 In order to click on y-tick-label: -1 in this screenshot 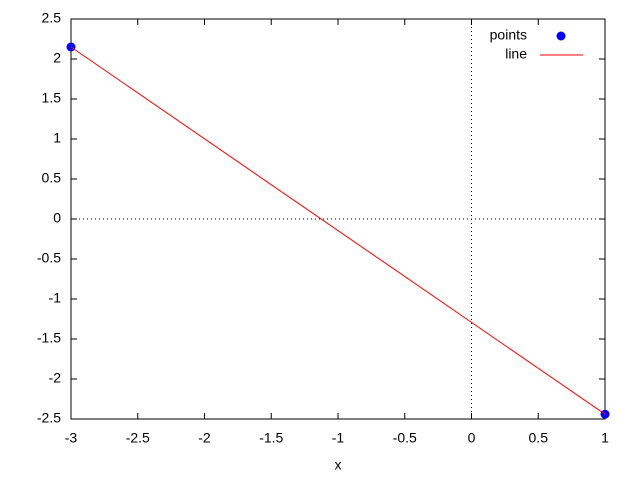, I will do `click(55, 298)`.